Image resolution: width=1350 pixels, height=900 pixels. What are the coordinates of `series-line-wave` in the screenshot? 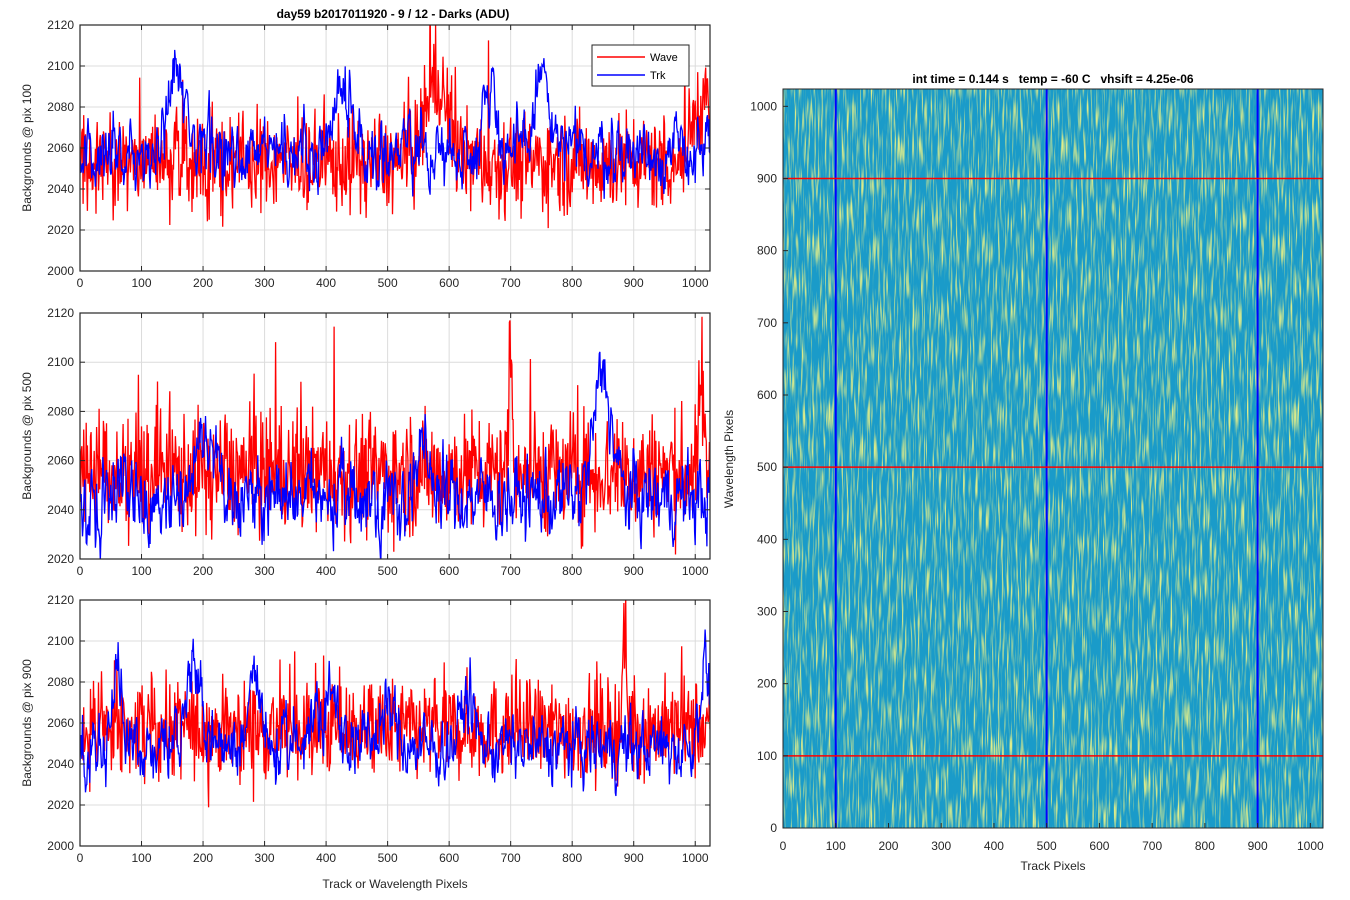 It's located at (395, 127).